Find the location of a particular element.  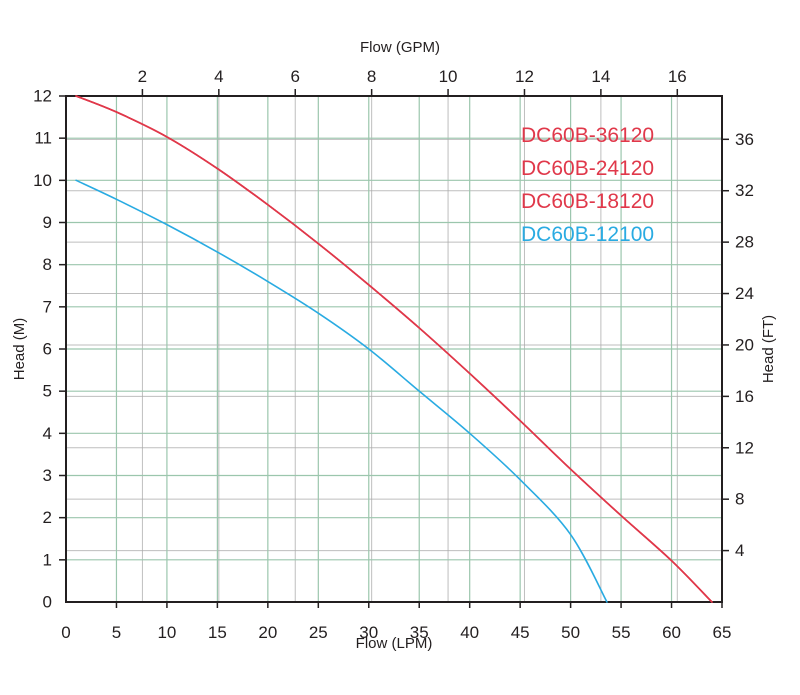

ticklabel-gpm: 10 is located at coordinates (448, 76).